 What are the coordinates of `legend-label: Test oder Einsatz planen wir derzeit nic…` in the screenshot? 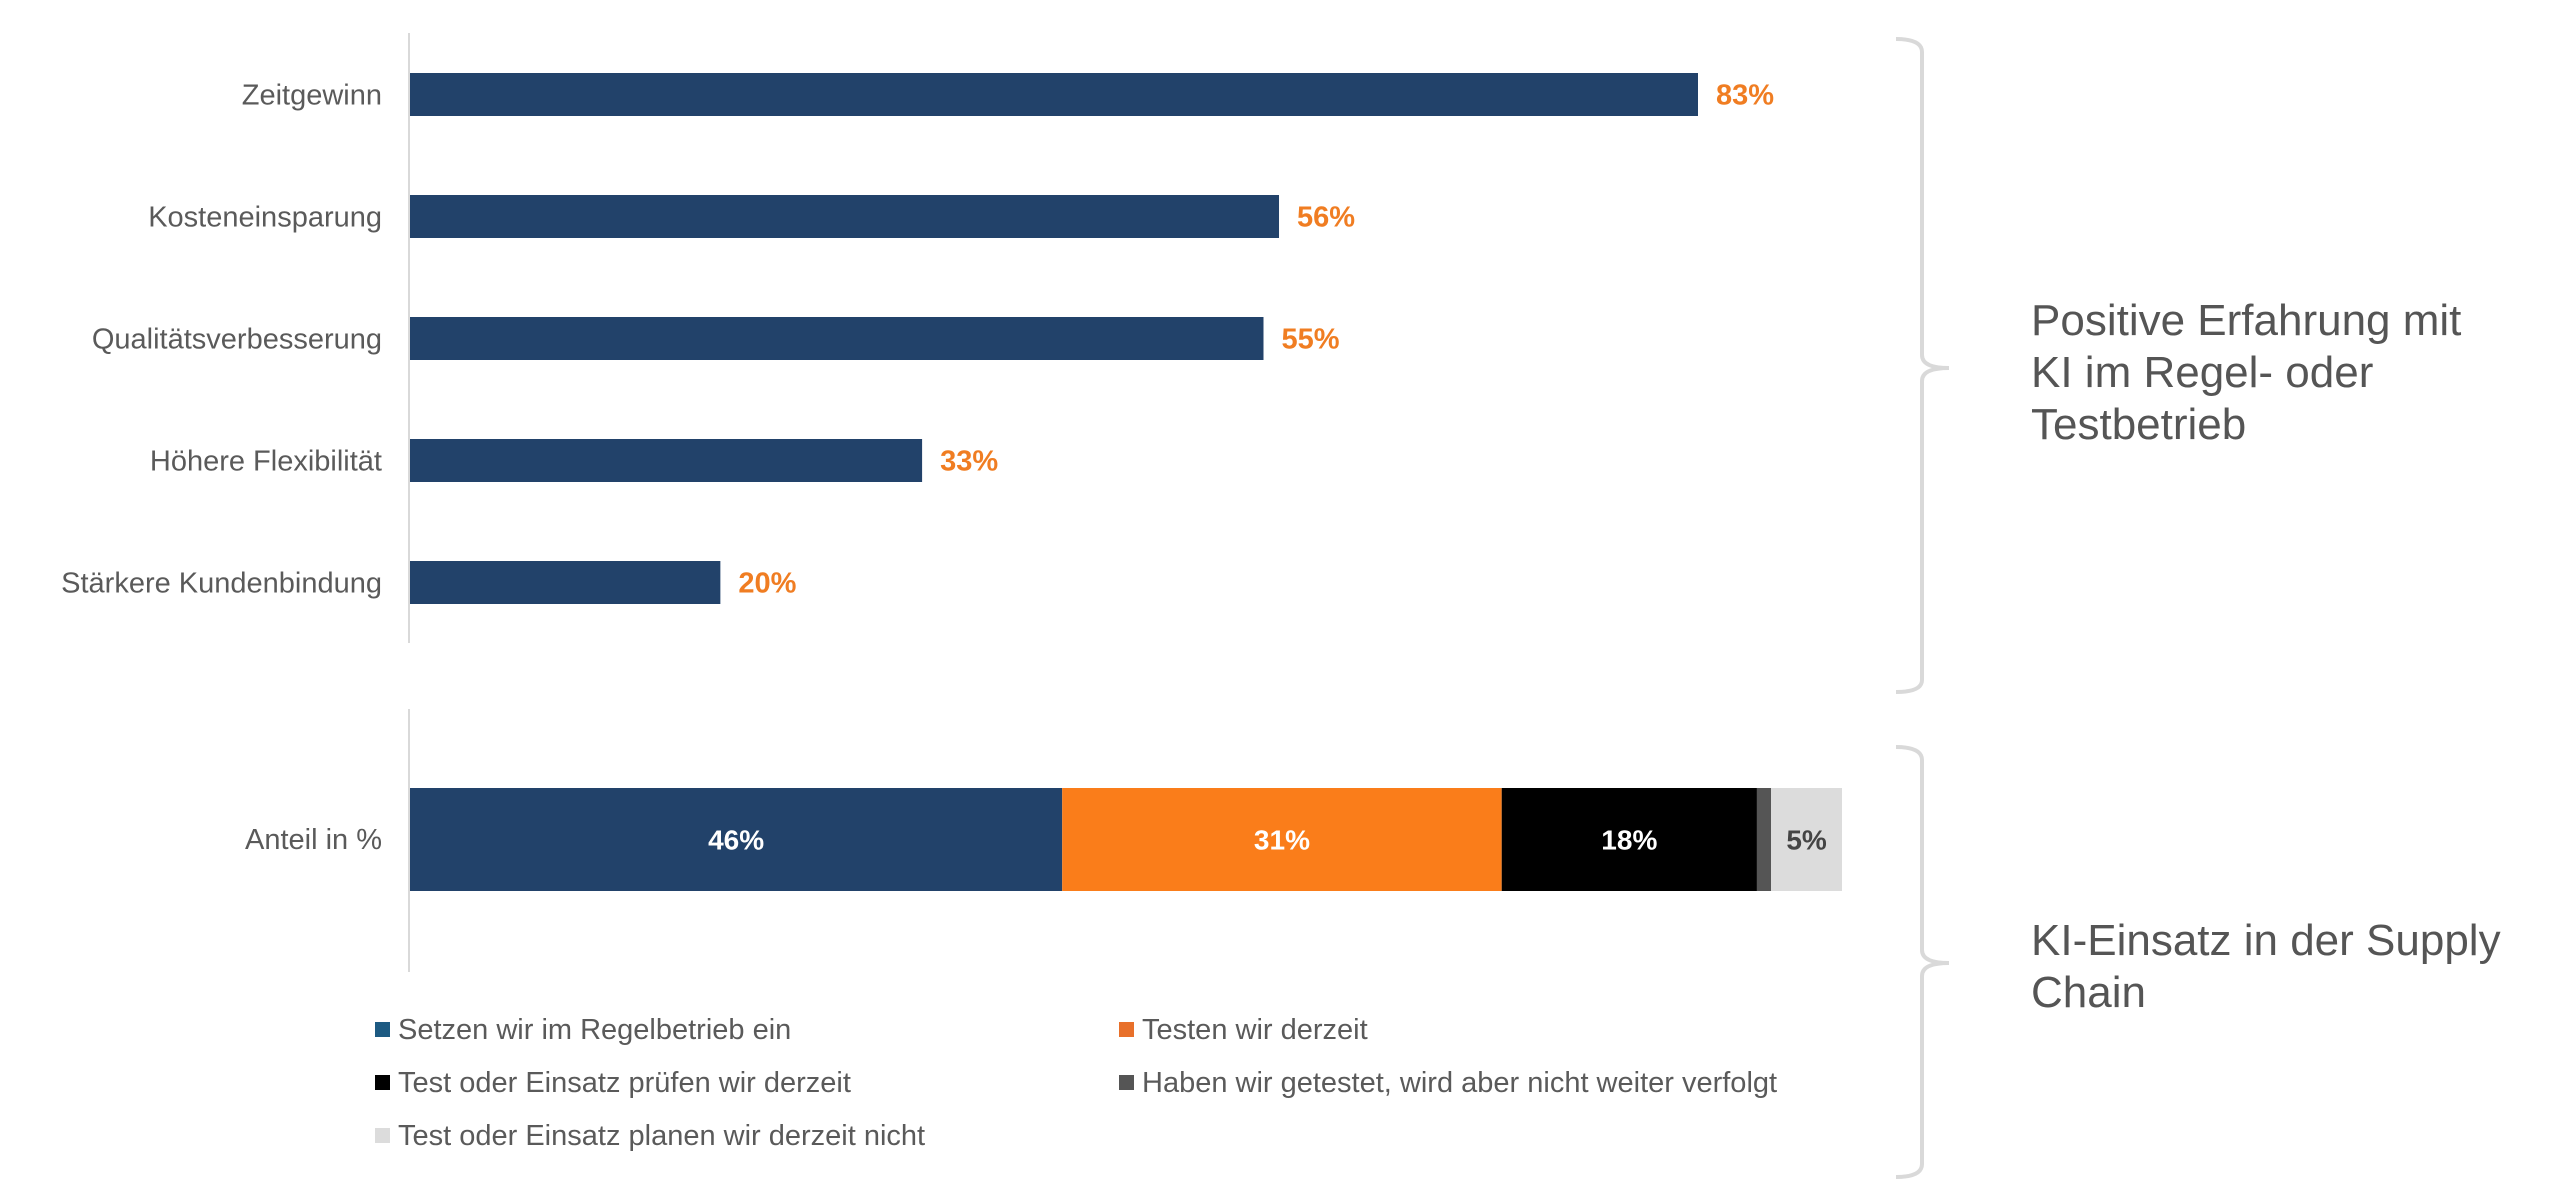 It's located at (661, 1136).